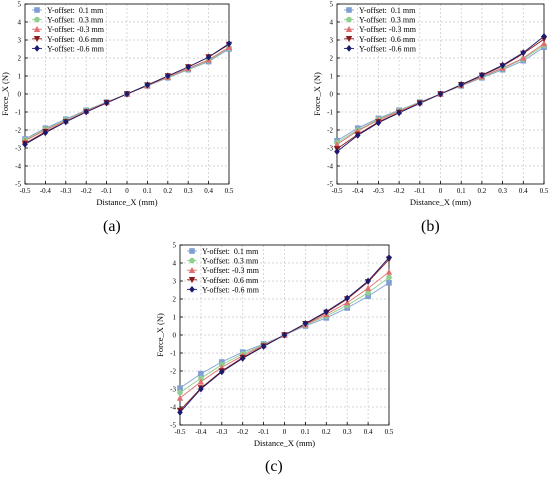  What do you see at coordinates (25, 191) in the screenshot?
I see `x-tick-label: -0.5` at bounding box center [25, 191].